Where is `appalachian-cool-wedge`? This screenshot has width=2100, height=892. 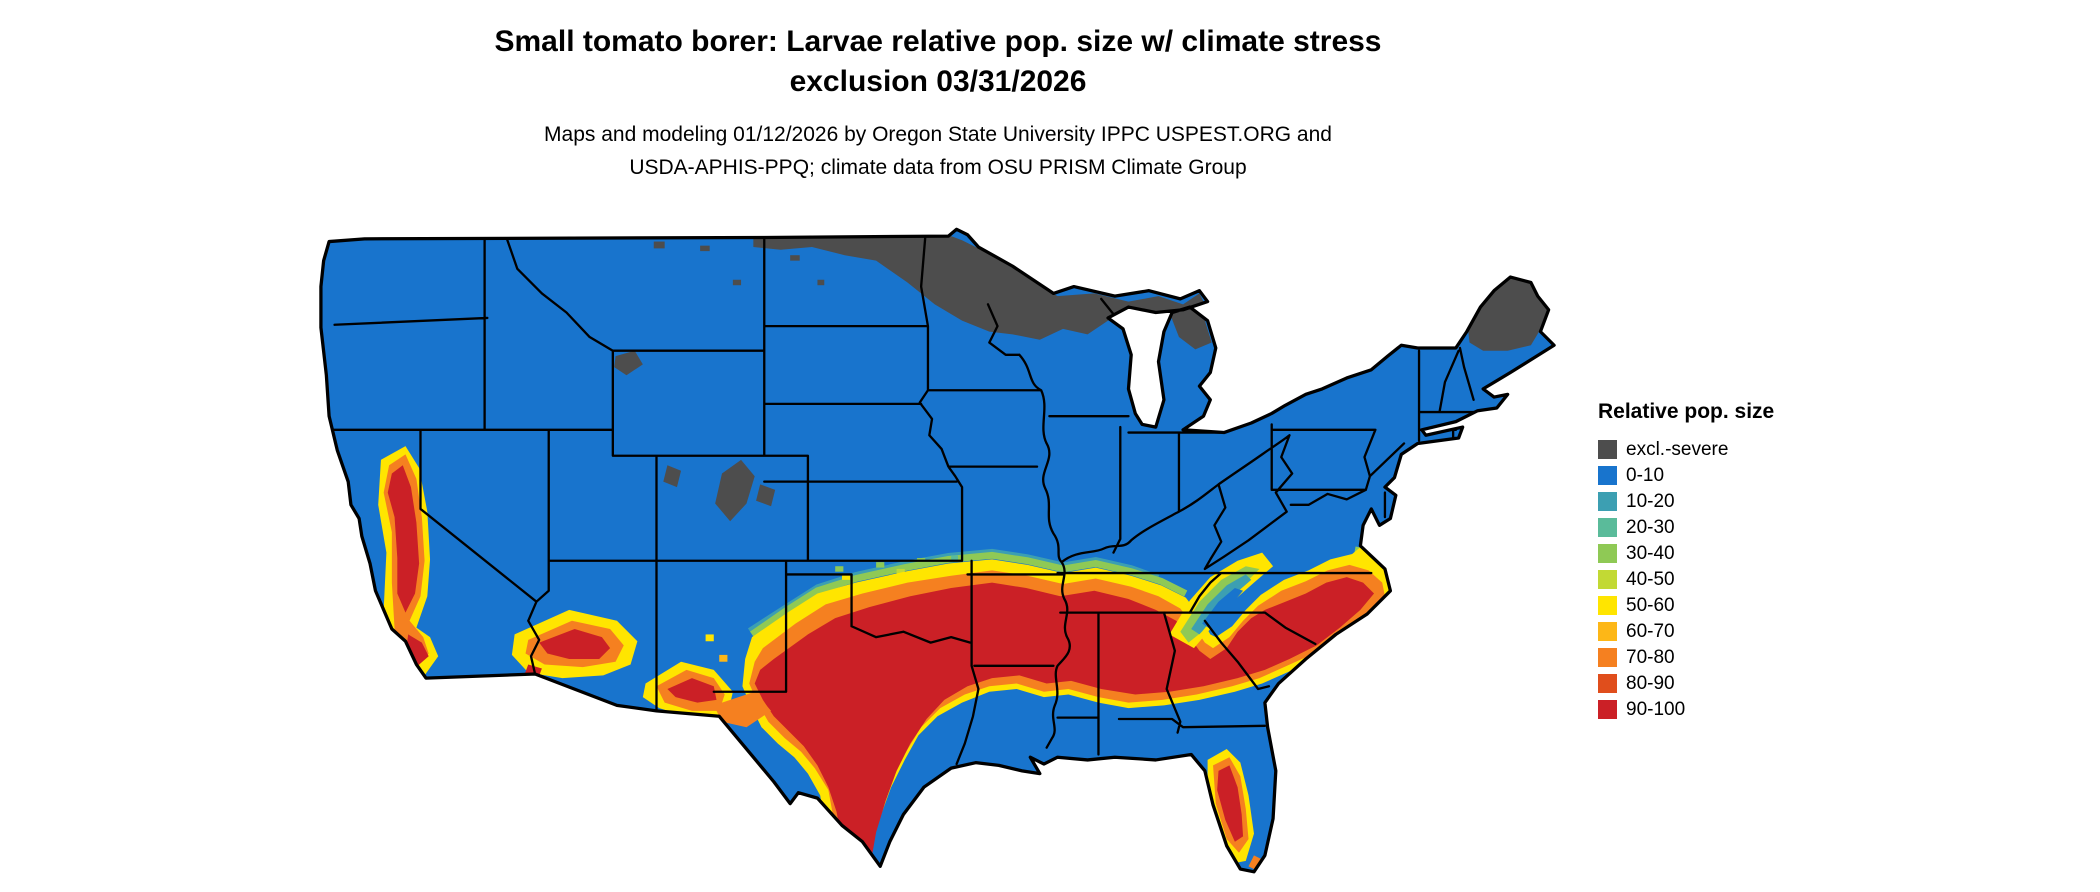
appalachian-cool-wedge is located at coordinates (1221, 600).